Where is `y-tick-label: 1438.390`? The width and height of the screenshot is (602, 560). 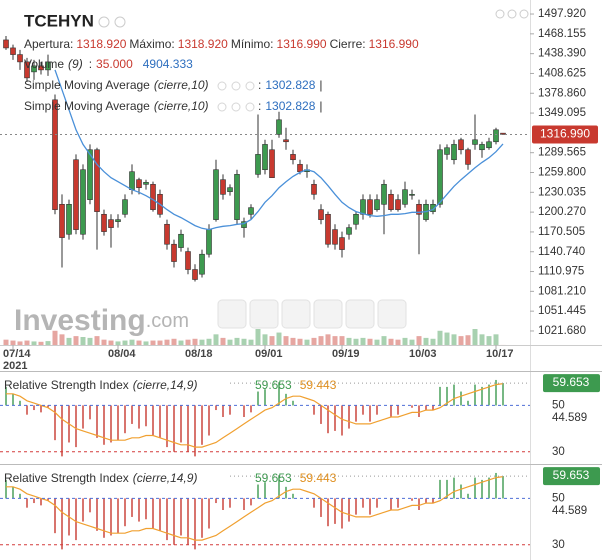 y-tick-label: 1438.390 is located at coordinates (562, 54).